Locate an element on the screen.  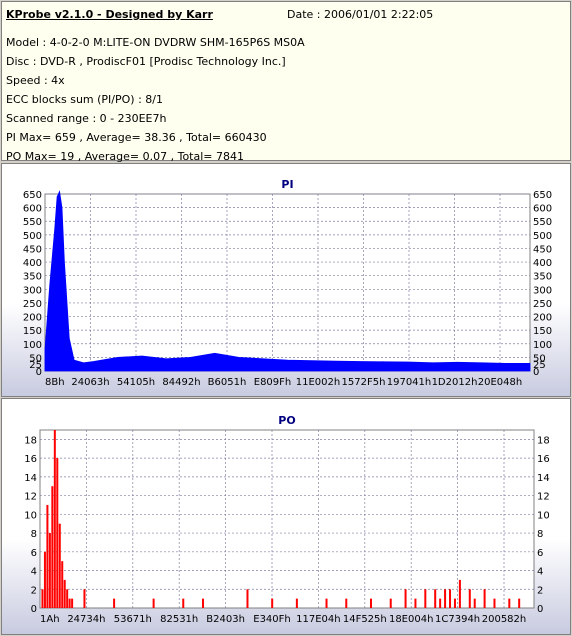
pi-y-tick-left: 450 is located at coordinates (32, 249).